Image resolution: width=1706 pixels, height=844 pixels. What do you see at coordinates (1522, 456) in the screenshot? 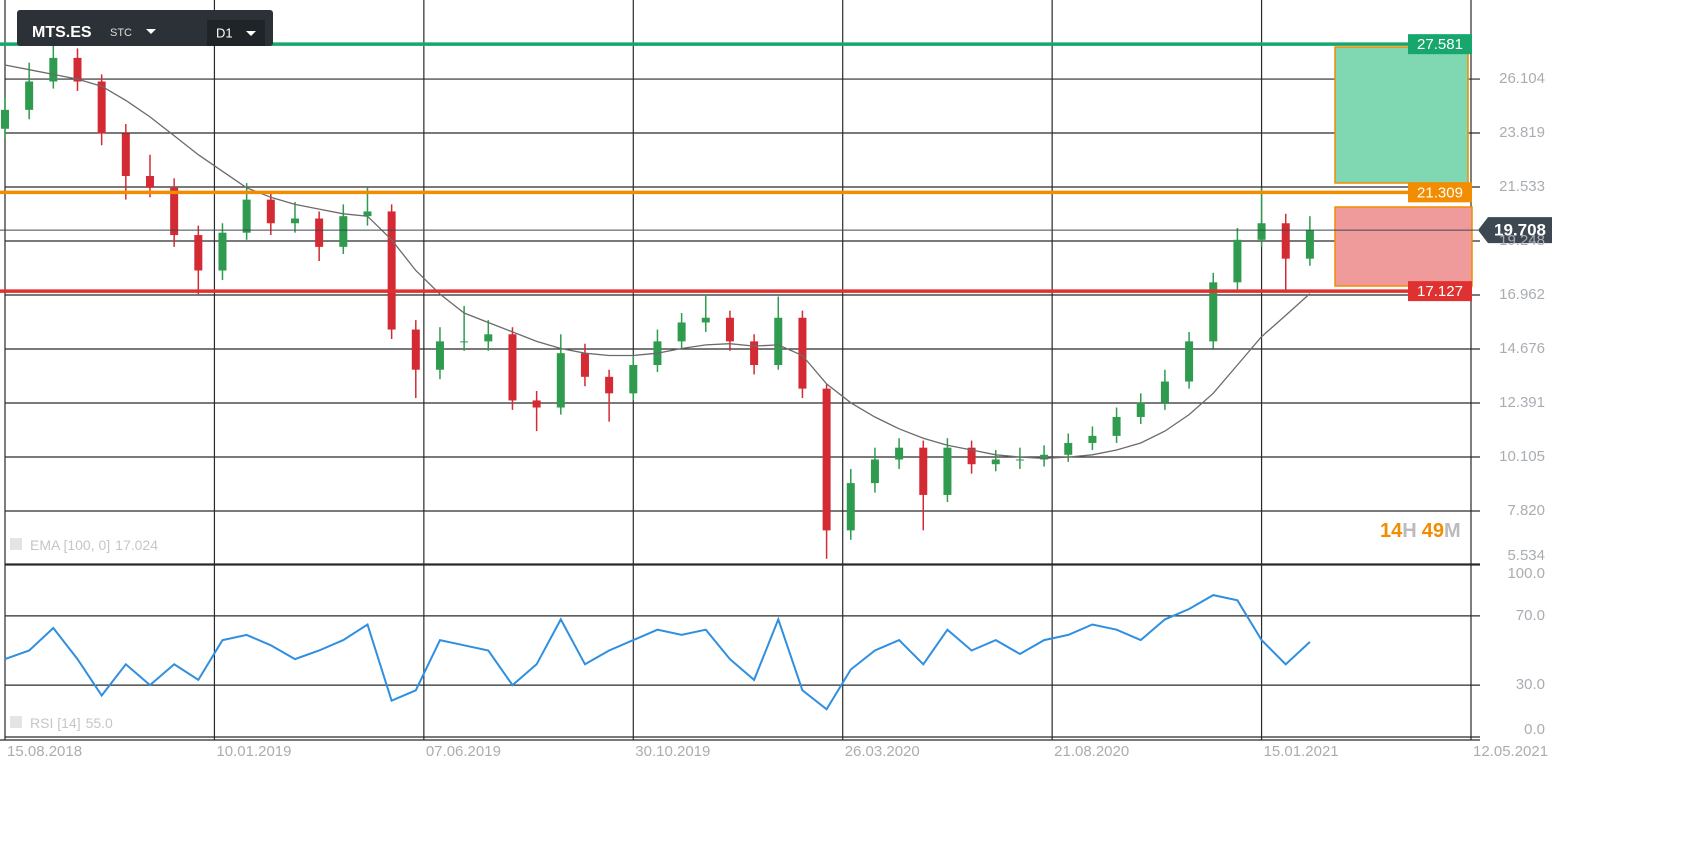
I see `y-tick-label: 10.105` at bounding box center [1522, 456].